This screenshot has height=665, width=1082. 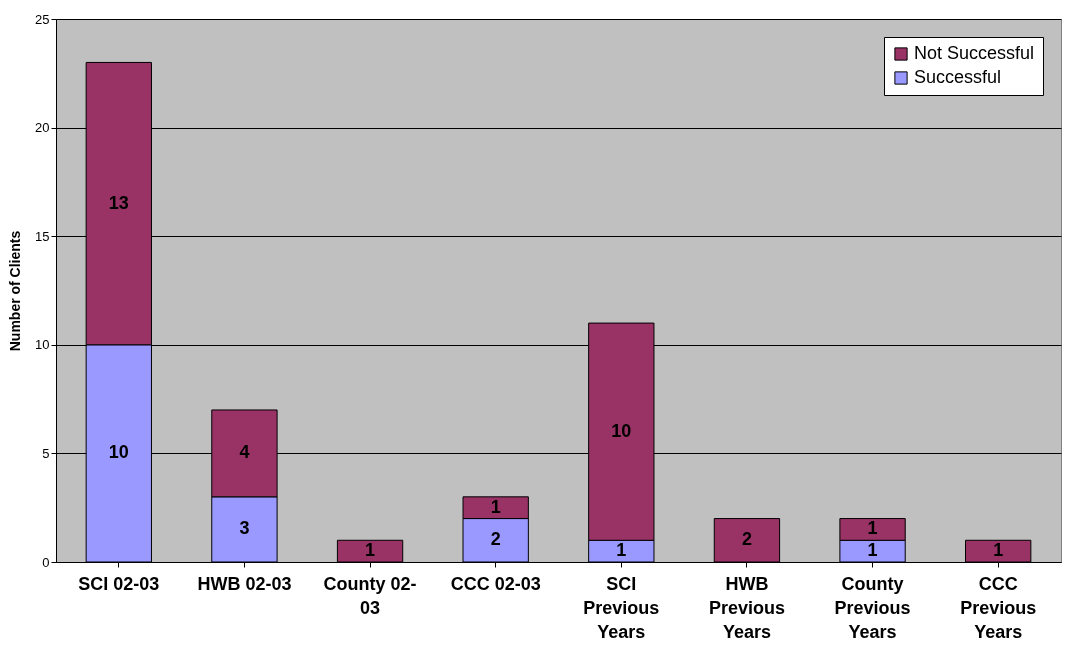 What do you see at coordinates (244, 528) in the screenshot?
I see `data-label: 3` at bounding box center [244, 528].